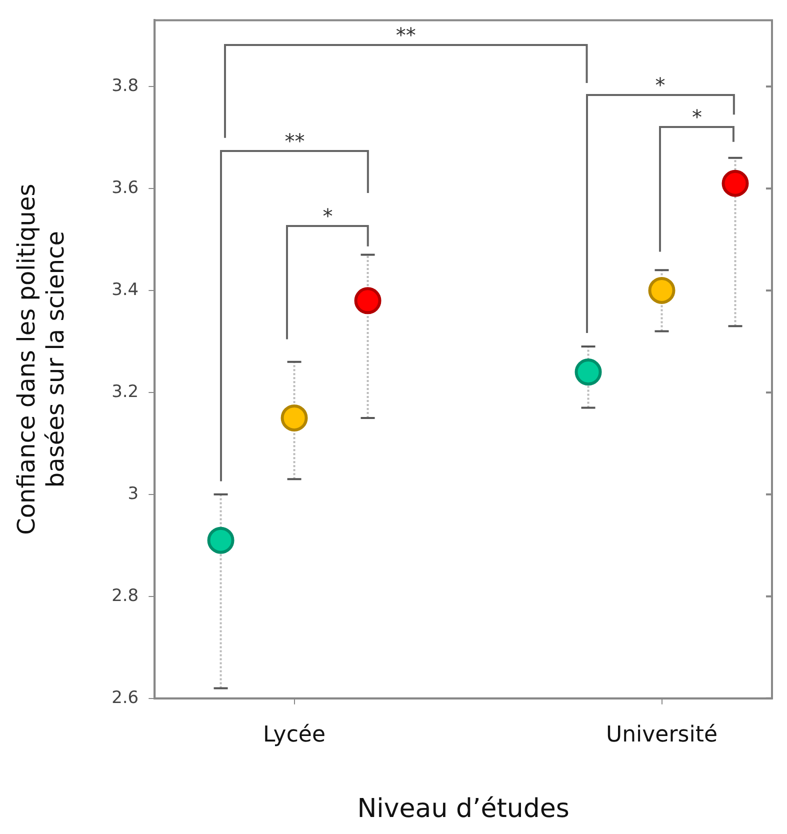  What do you see at coordinates (125, 86) in the screenshot?
I see `y-tick-label: 3.8` at bounding box center [125, 86].